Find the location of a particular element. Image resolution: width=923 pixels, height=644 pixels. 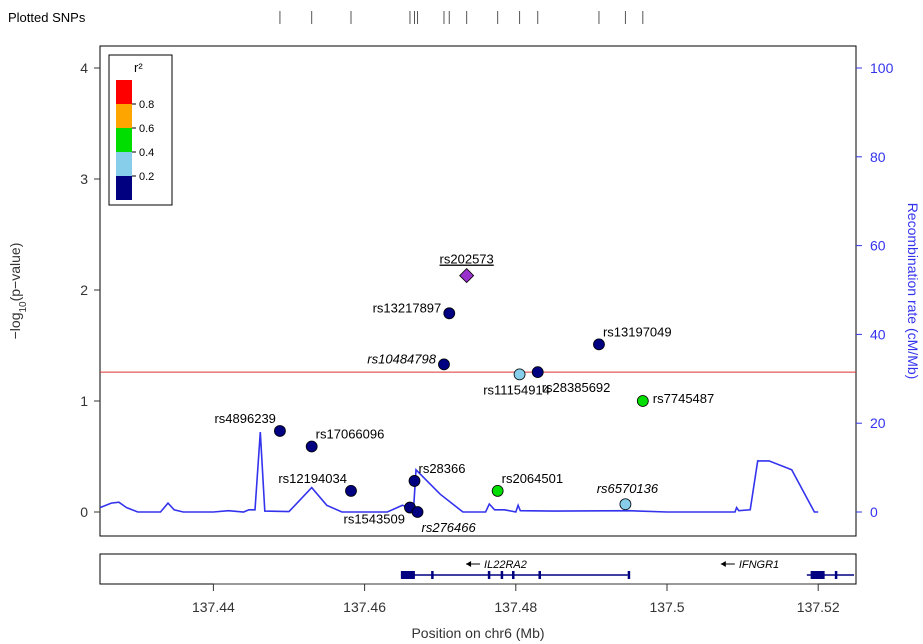

snp-label-rs13217897: rs13217897 is located at coordinates (407, 307).